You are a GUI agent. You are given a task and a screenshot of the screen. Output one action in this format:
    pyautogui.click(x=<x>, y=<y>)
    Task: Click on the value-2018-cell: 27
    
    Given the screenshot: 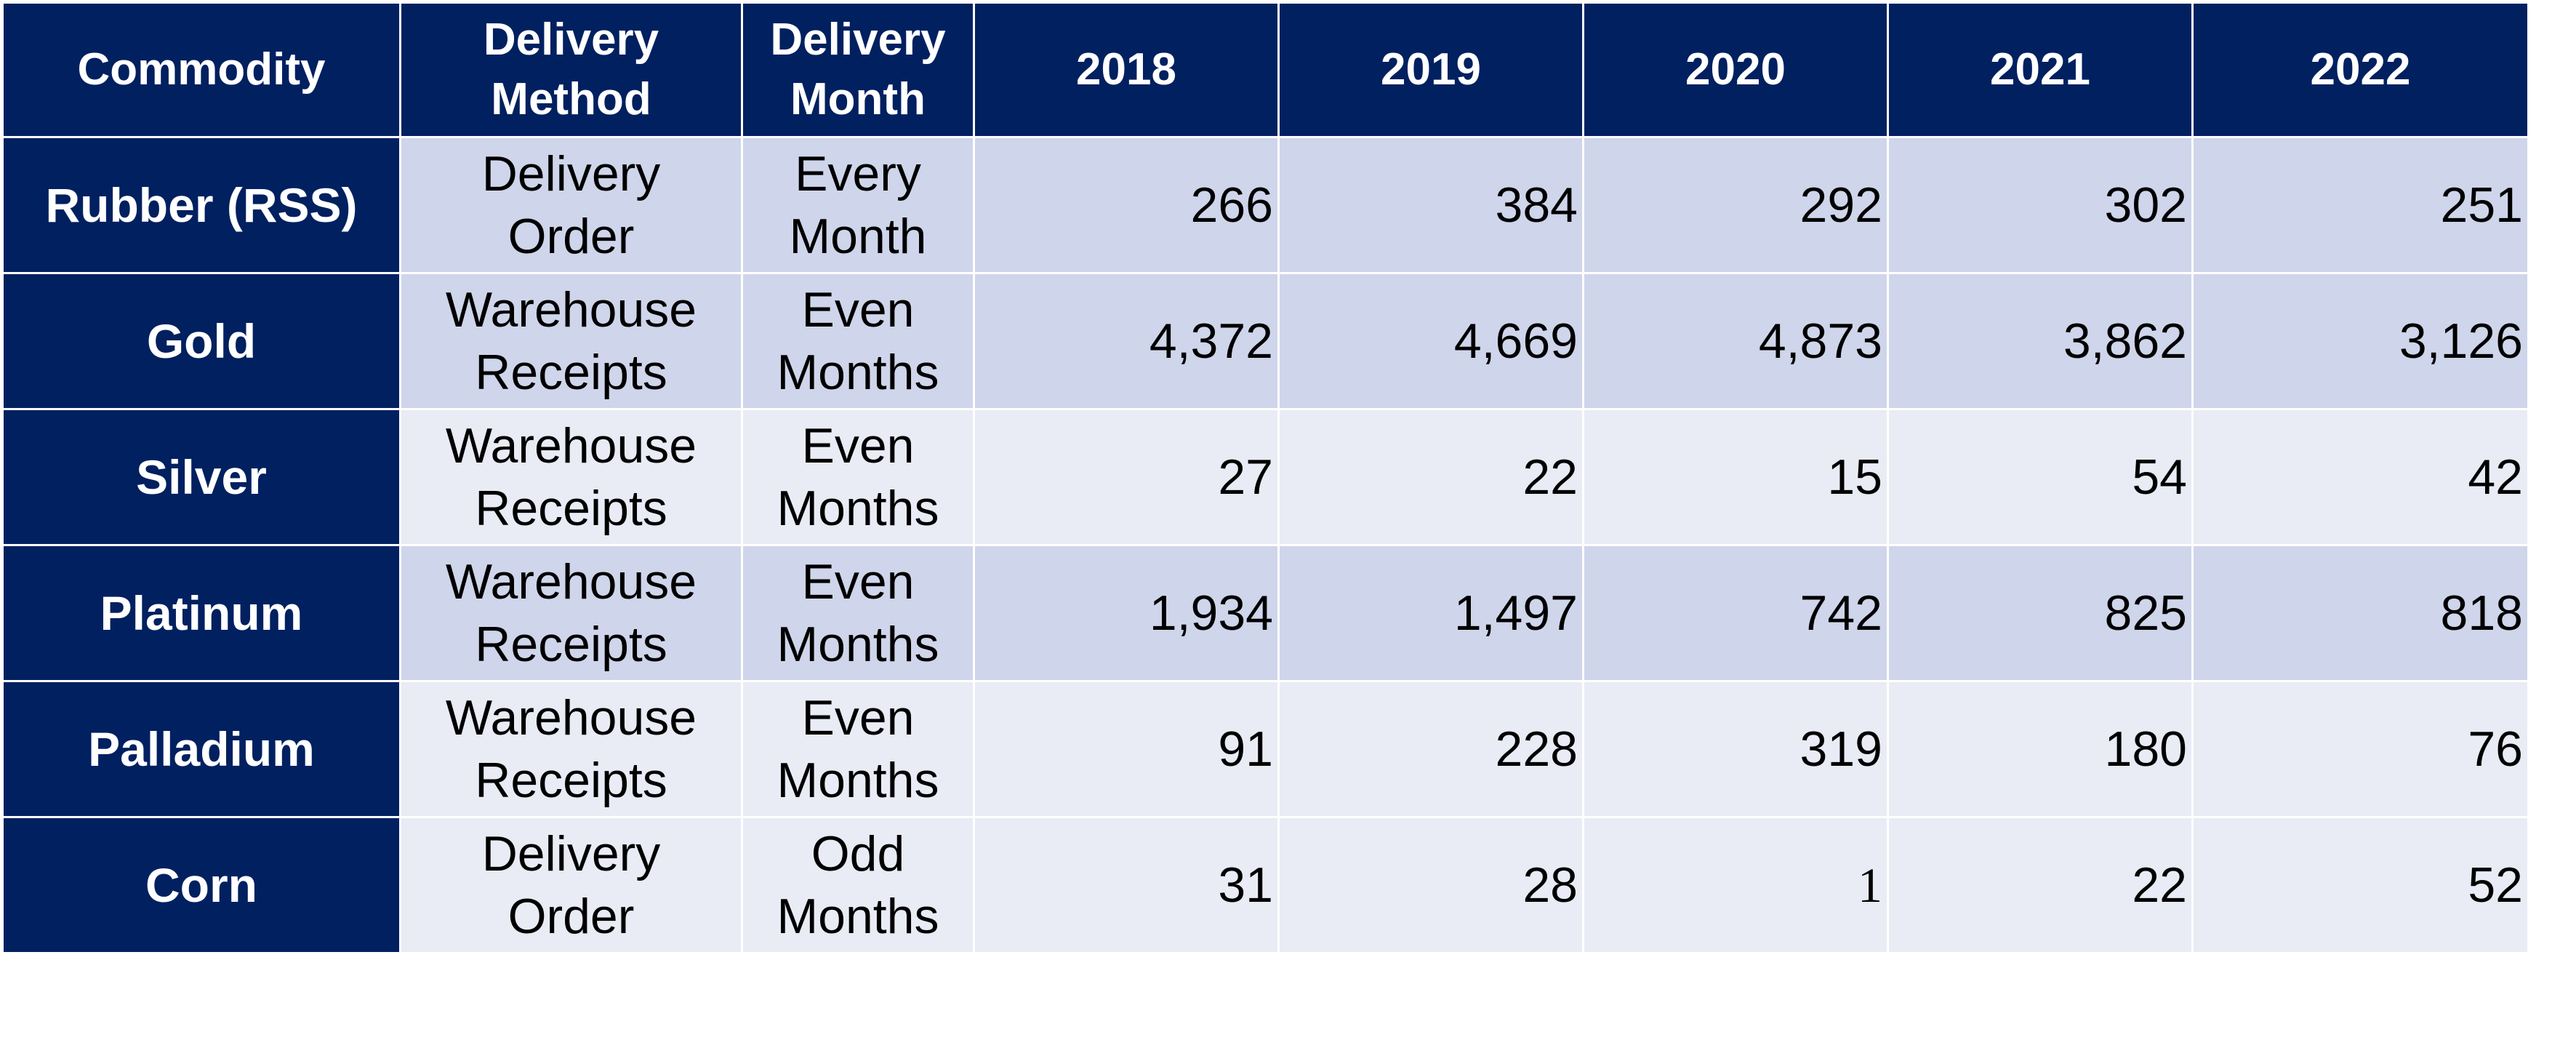 What is the action you would take?
    pyautogui.click(x=1126, y=477)
    